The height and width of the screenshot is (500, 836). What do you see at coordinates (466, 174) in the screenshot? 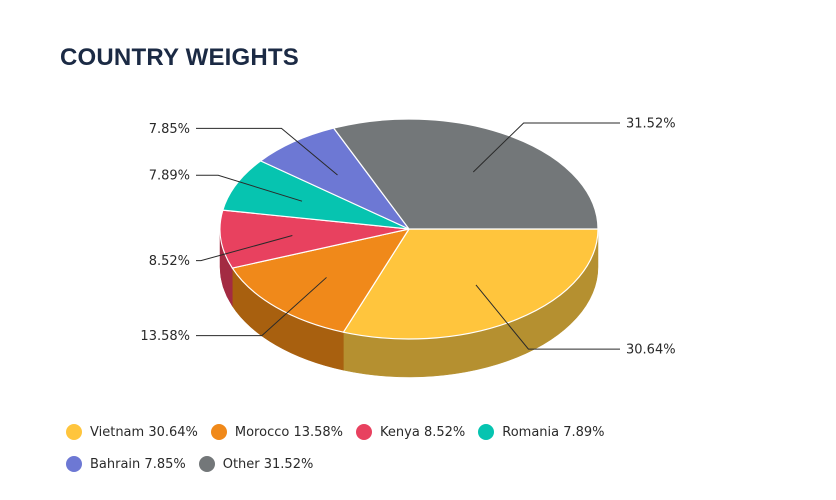
I see `pie-slice-other` at bounding box center [466, 174].